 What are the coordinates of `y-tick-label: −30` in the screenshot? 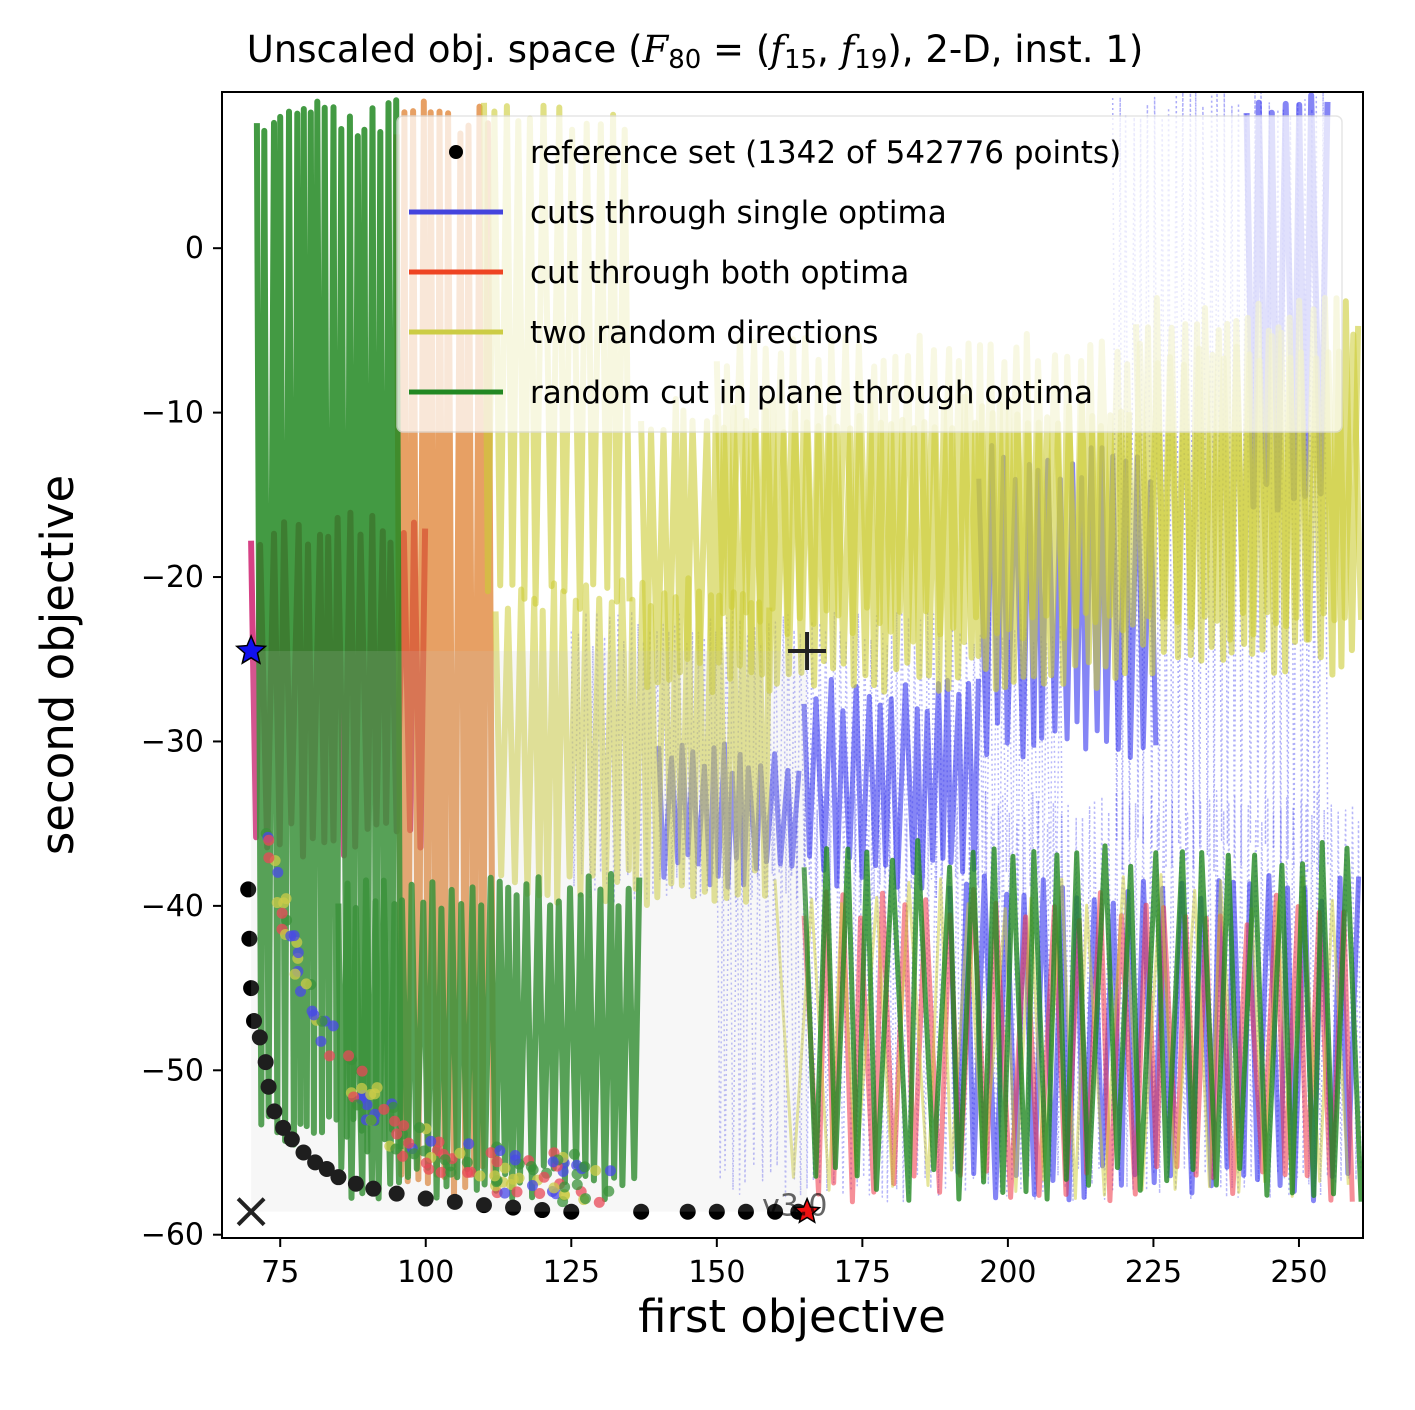 It's located at (172, 741).